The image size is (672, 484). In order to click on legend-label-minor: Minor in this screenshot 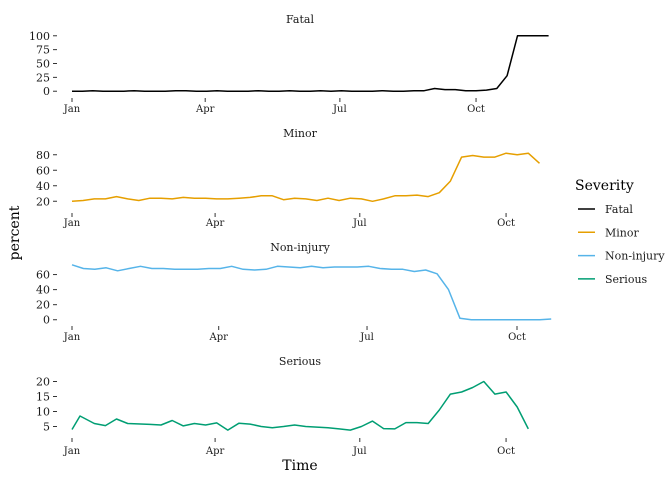, I will do `click(622, 232)`.